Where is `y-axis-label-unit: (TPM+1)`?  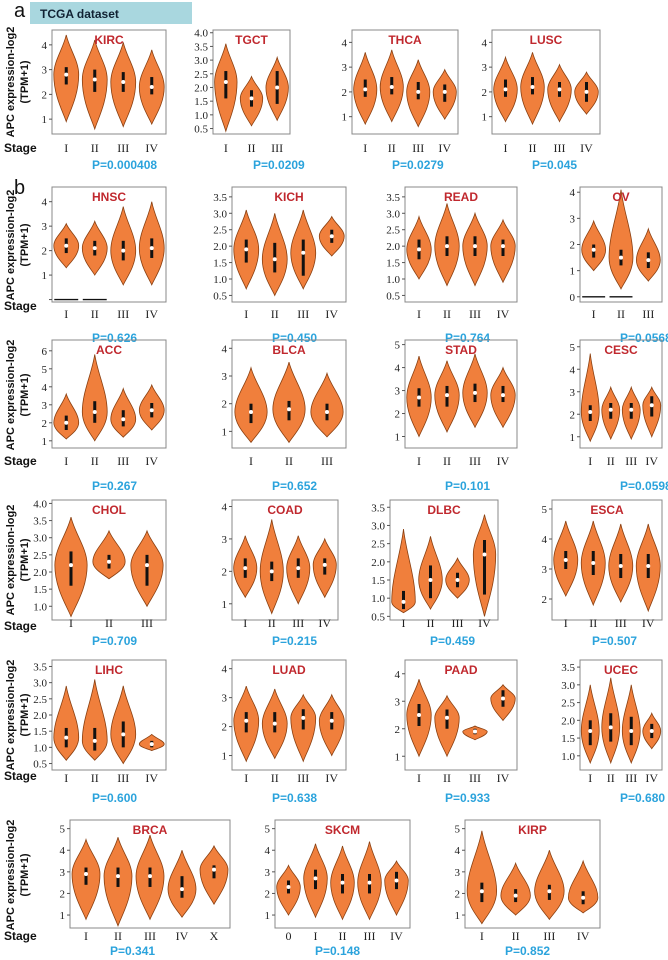 y-axis-label-unit: (TPM+1) is located at coordinates (25, 714).